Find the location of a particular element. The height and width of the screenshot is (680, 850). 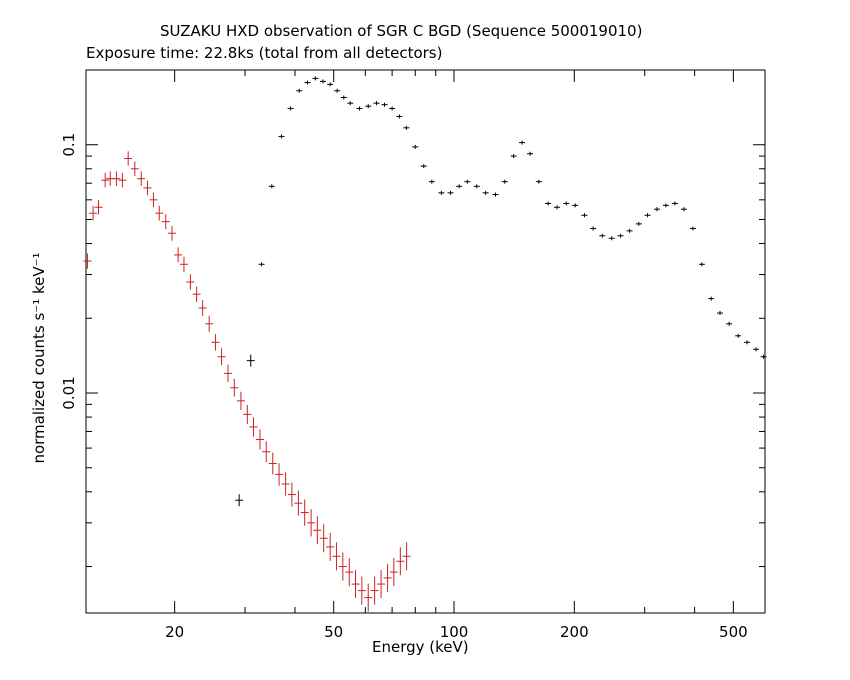

y-tick-label: 0.1 is located at coordinates (69, 145).